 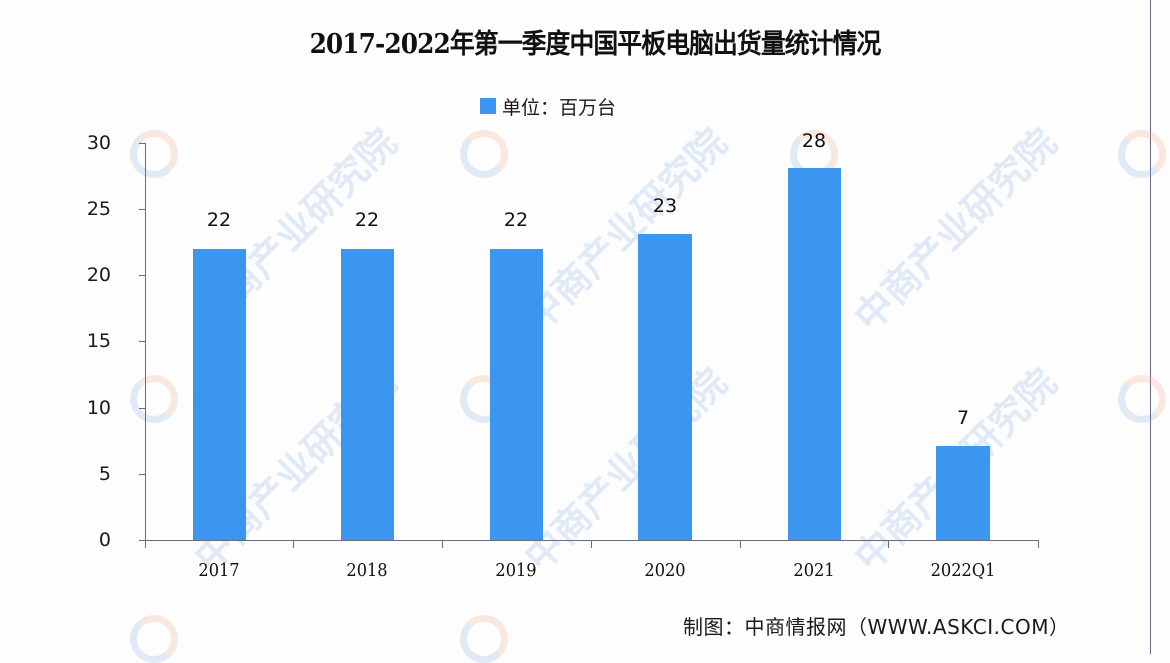 What do you see at coordinates (145, 345) in the screenshot?
I see `y-axis` at bounding box center [145, 345].